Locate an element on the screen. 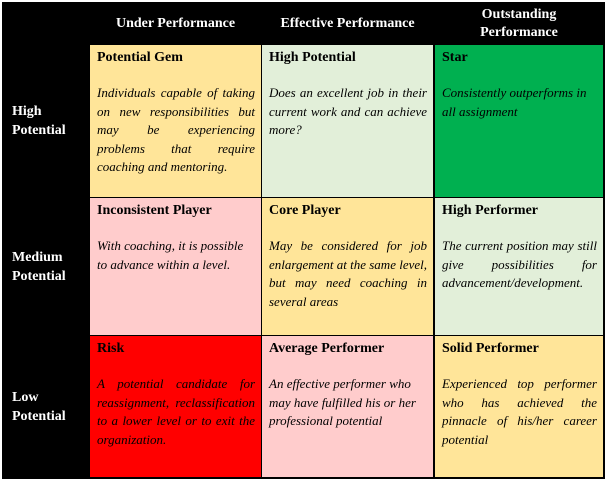 The height and width of the screenshot is (483, 608). column-header-effective-performance: Effective Performance is located at coordinates (347, 23).